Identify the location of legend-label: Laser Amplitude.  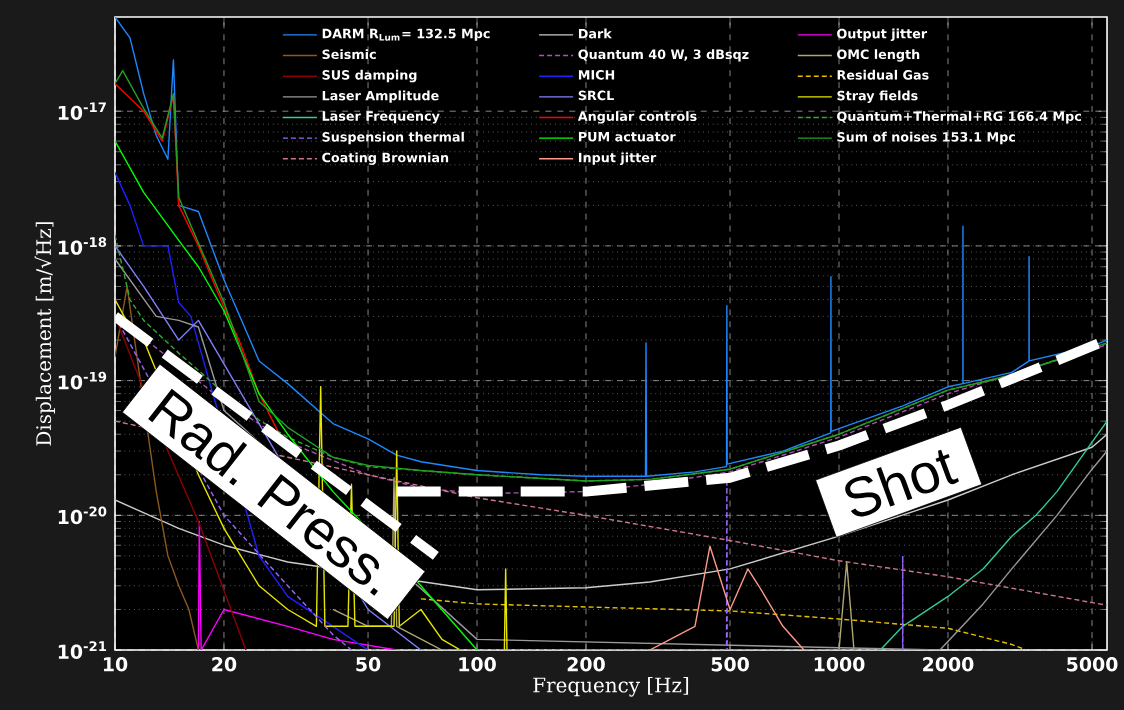
(380, 96).